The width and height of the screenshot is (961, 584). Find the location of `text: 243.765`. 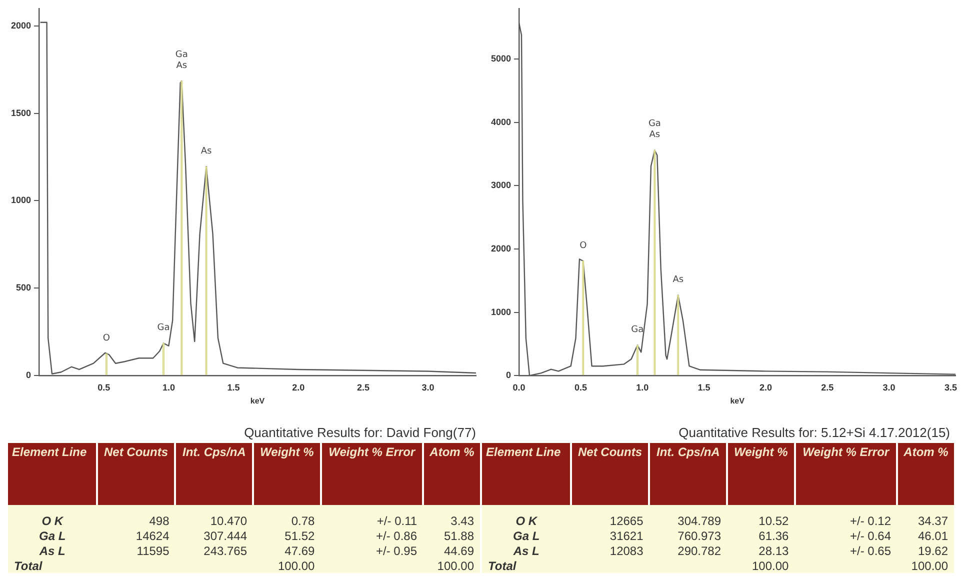

text: 243.765 is located at coordinates (226, 551).